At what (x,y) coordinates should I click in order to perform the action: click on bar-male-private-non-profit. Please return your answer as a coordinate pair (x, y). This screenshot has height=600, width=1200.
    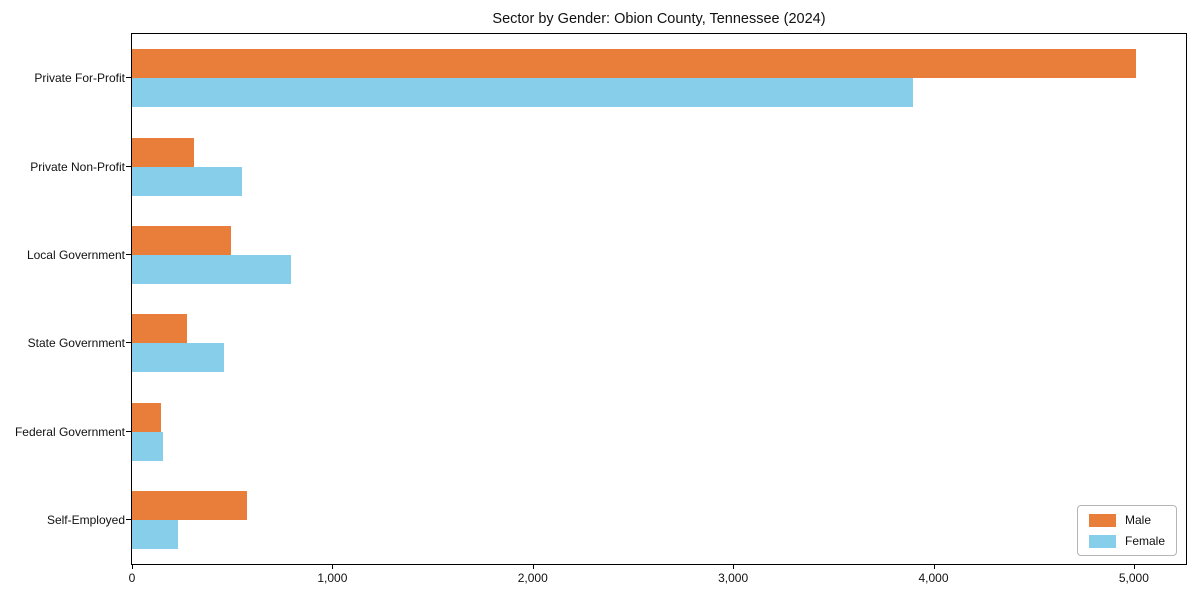
    Looking at the image, I should click on (163, 152).